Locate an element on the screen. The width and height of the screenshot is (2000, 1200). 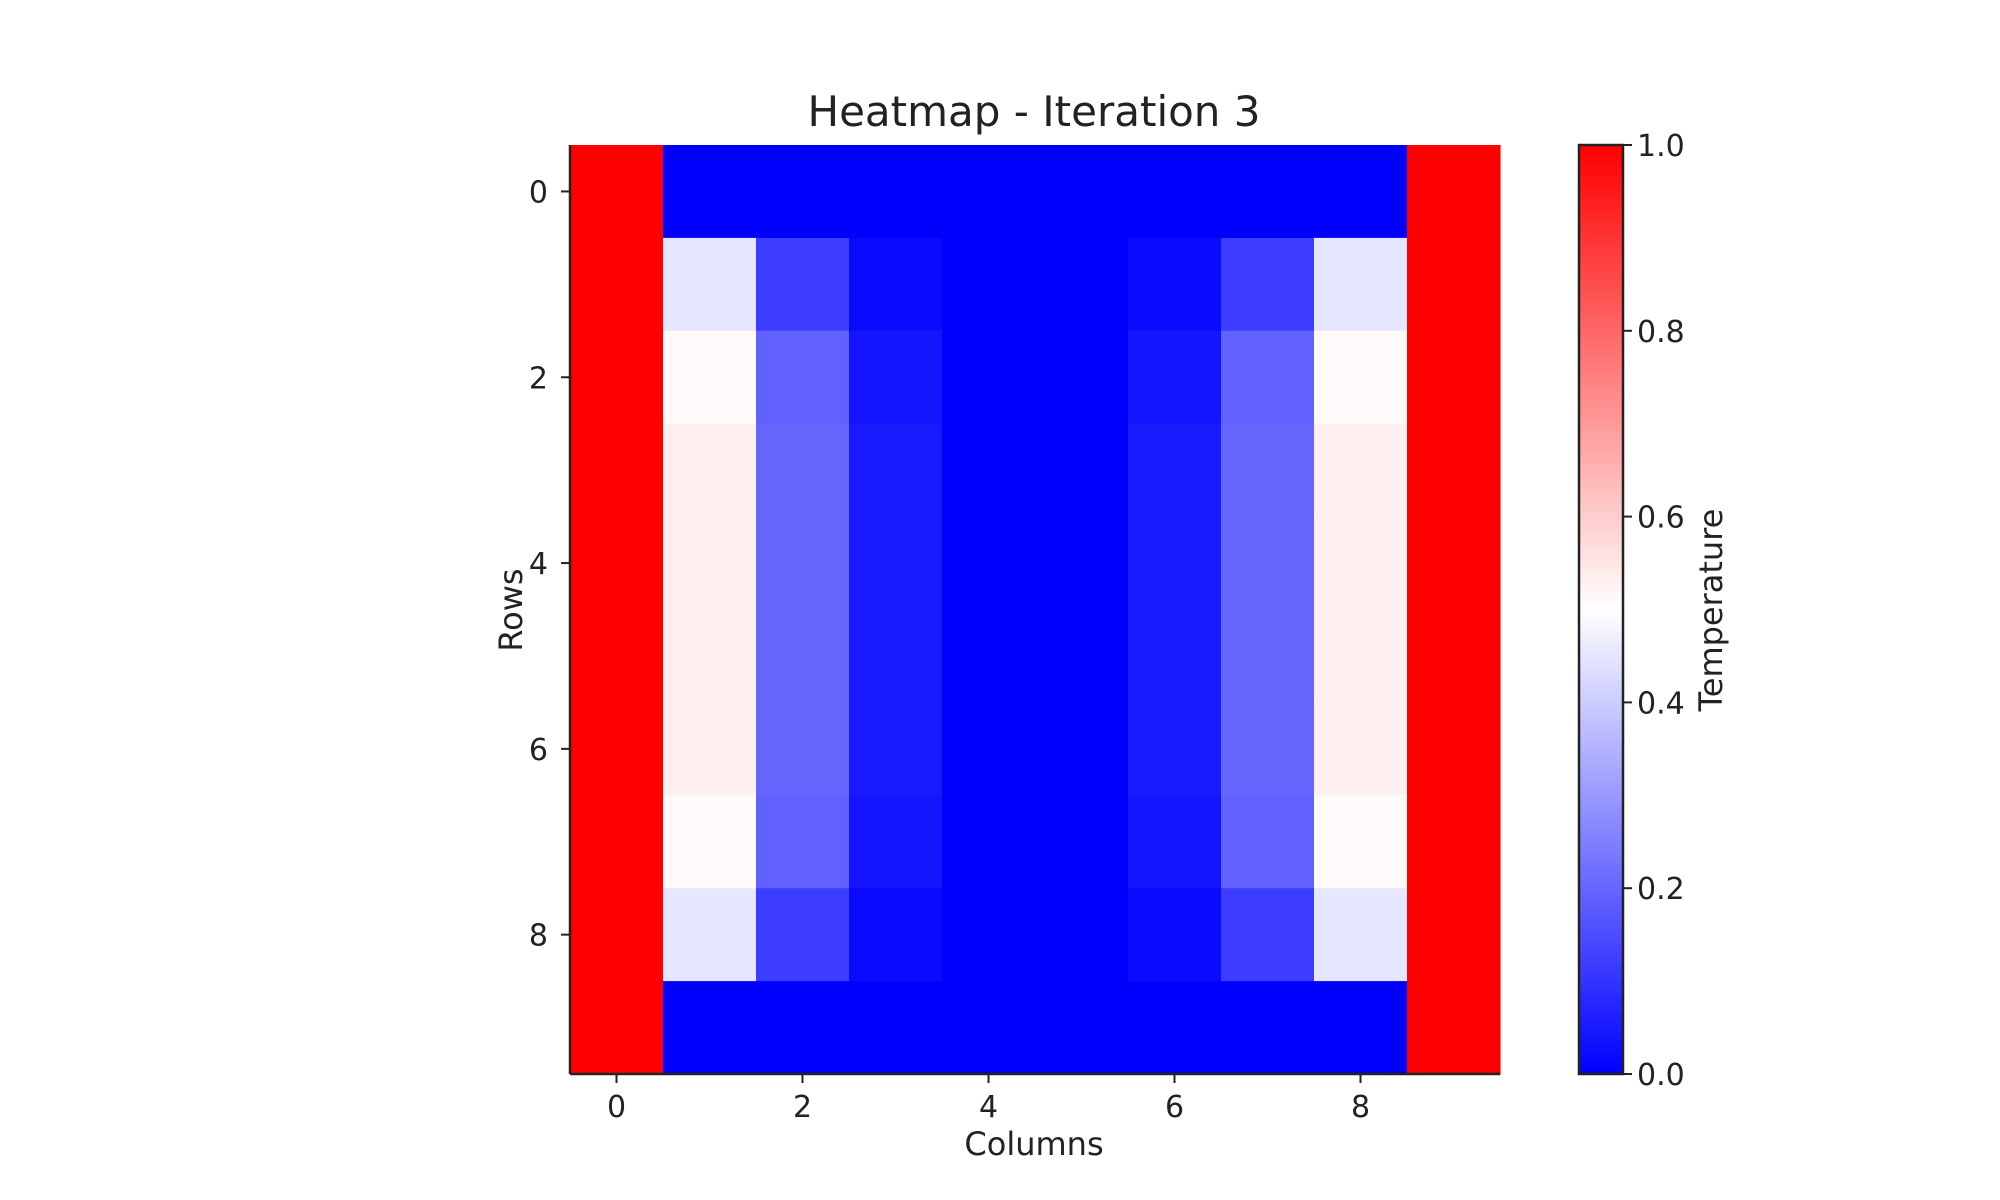
x-tick-label: 4 is located at coordinates (988, 1107).